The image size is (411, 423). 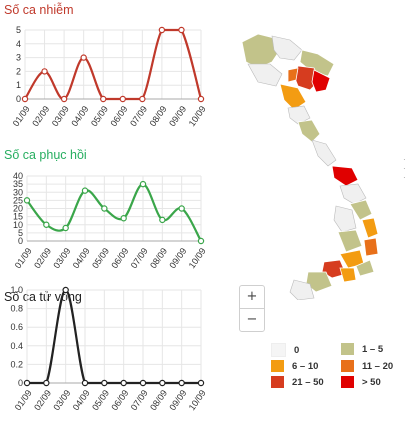 I want to click on legend-label-over-50: > 50, so click(x=371, y=382).